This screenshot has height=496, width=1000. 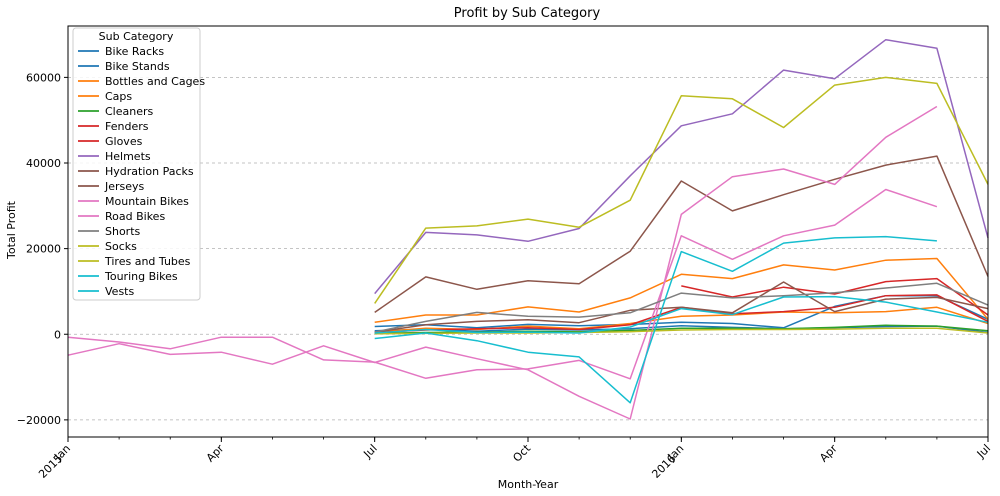 What do you see at coordinates (119, 291) in the screenshot?
I see `legend-entry: Vests` at bounding box center [119, 291].